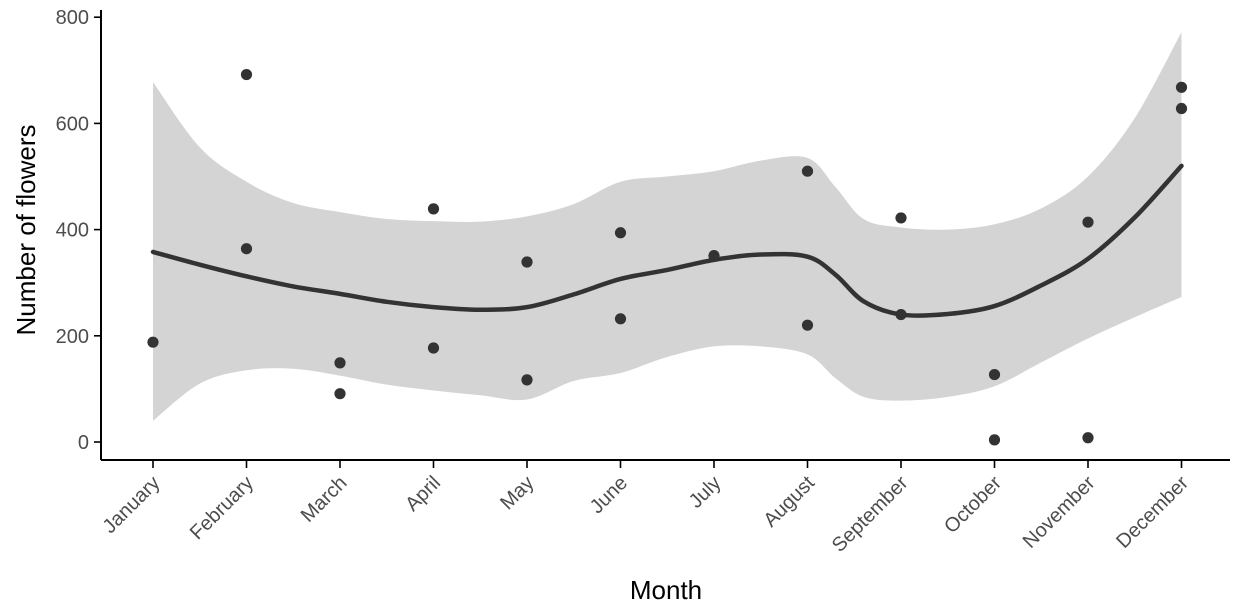 The image size is (1236, 610). What do you see at coordinates (72, 231) in the screenshot?
I see `y-tick-label: 400` at bounding box center [72, 231].